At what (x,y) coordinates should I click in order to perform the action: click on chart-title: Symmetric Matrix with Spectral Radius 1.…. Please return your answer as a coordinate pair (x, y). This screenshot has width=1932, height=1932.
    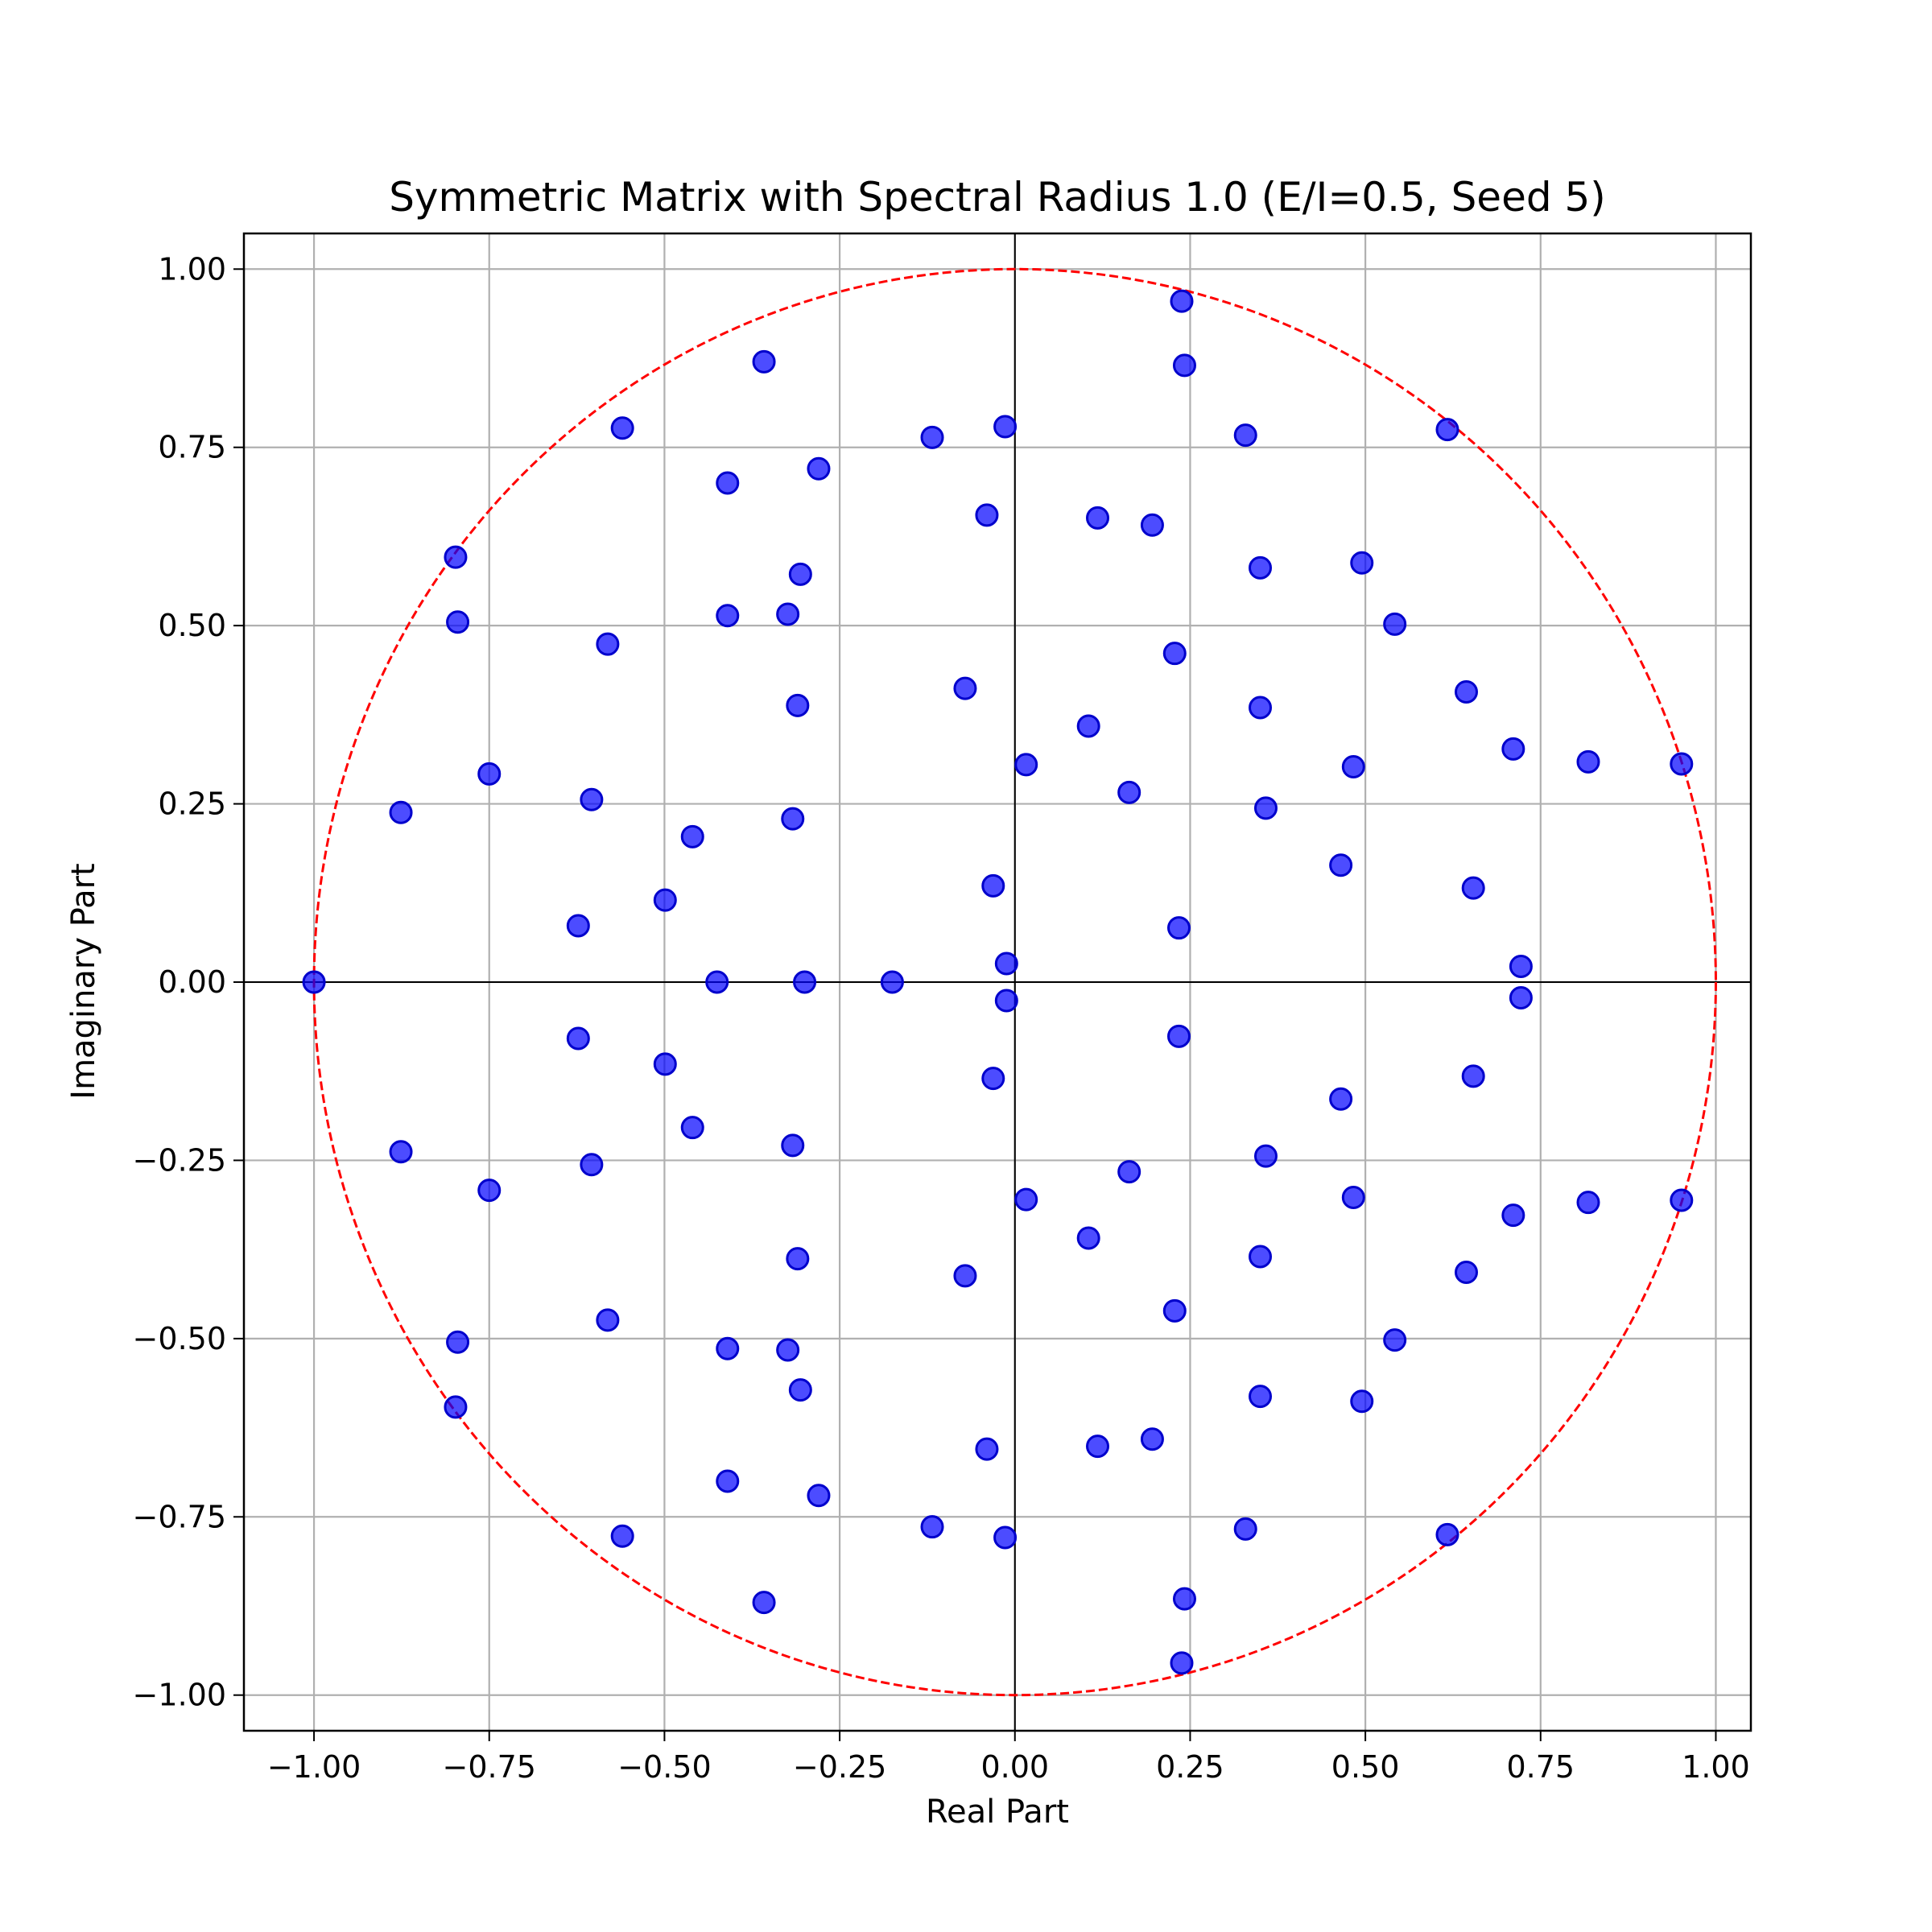
    Looking at the image, I should click on (997, 197).